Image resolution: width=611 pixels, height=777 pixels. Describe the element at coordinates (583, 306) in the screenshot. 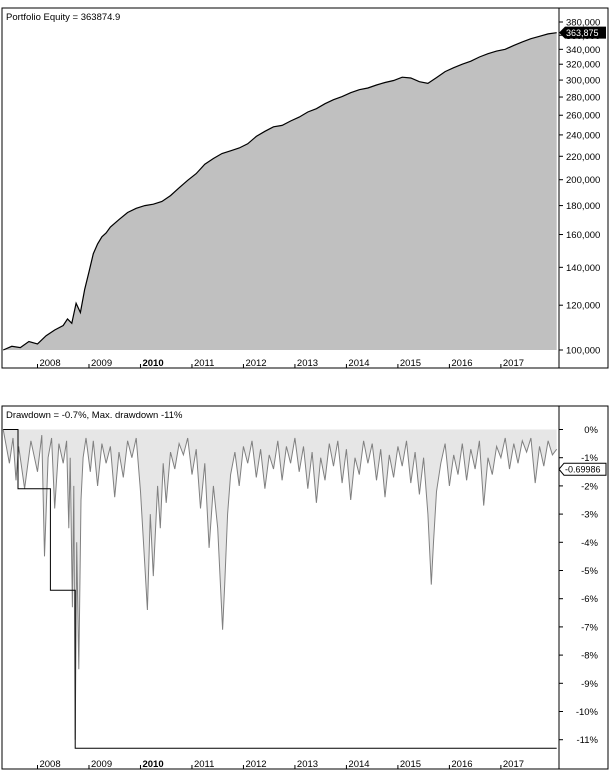

I see `equity-ytick-label: 120,000` at that location.